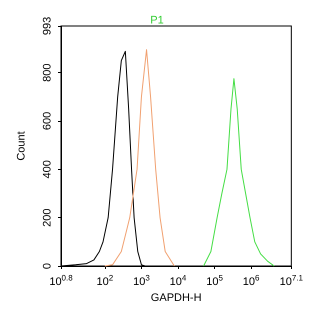  What do you see at coordinates (48, 266) in the screenshot?
I see `y-tick-label: 0` at bounding box center [48, 266].